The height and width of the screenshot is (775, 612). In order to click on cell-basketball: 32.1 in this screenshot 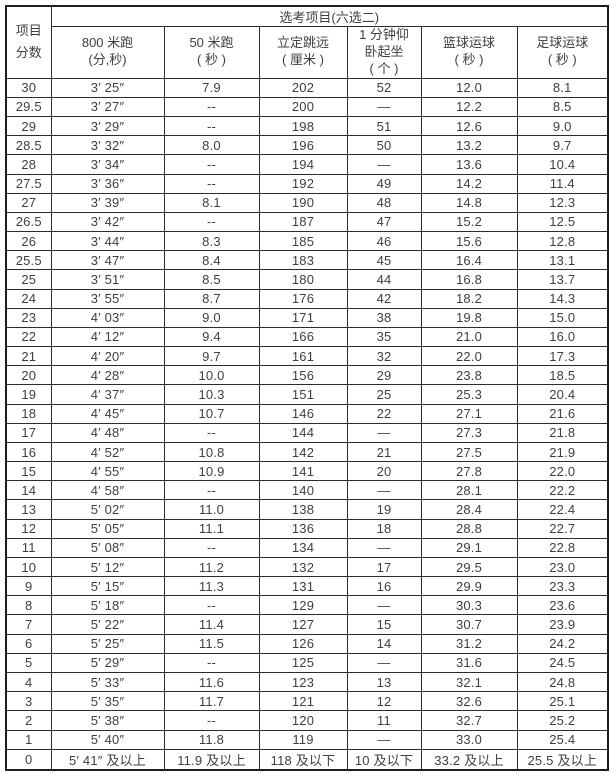, I will do `click(469, 682)`.